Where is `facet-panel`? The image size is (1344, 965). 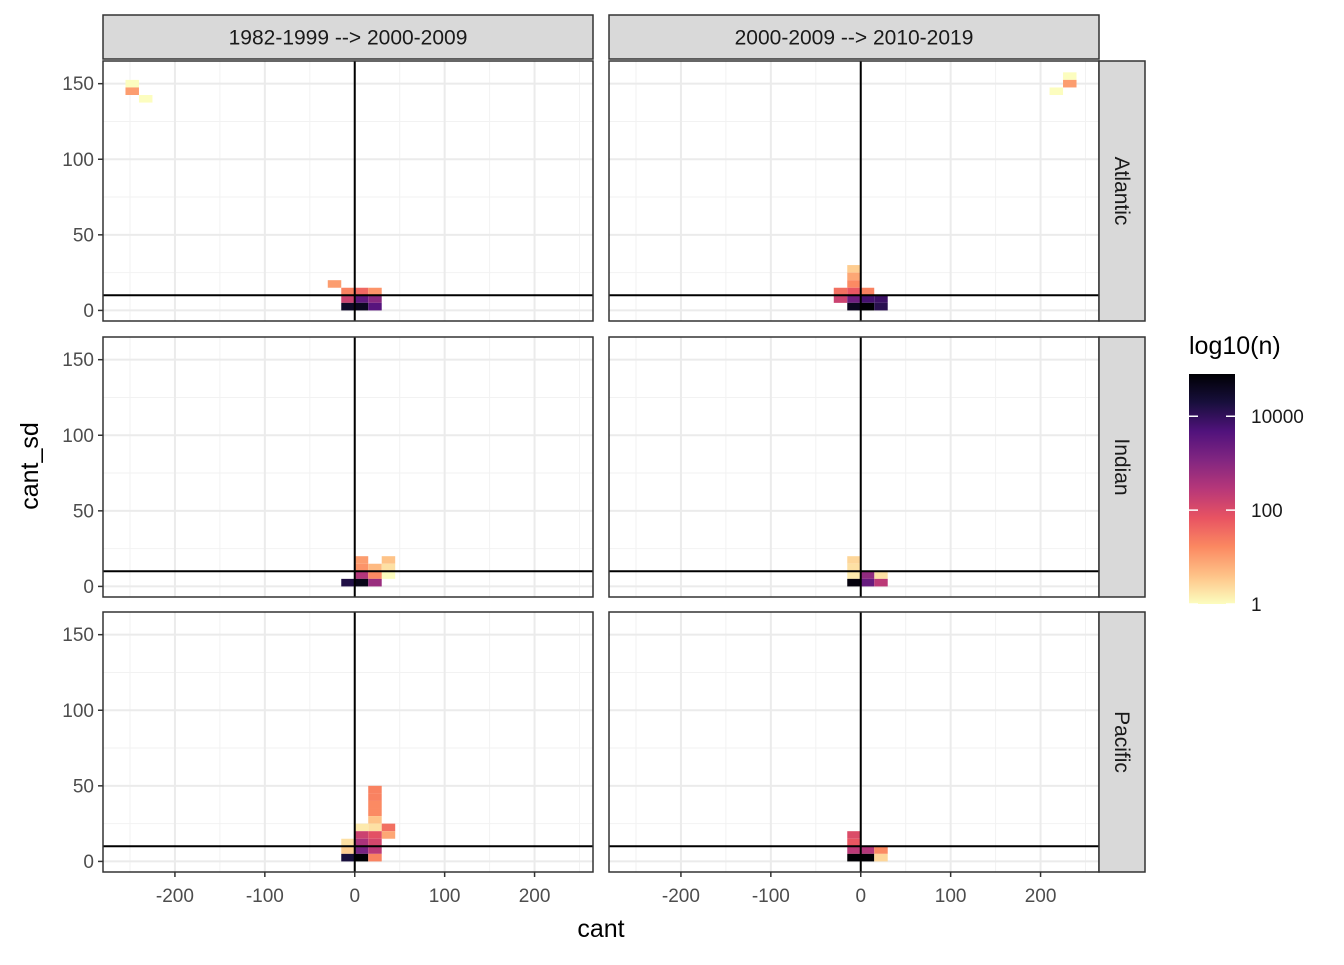
facet-panel is located at coordinates (854, 191).